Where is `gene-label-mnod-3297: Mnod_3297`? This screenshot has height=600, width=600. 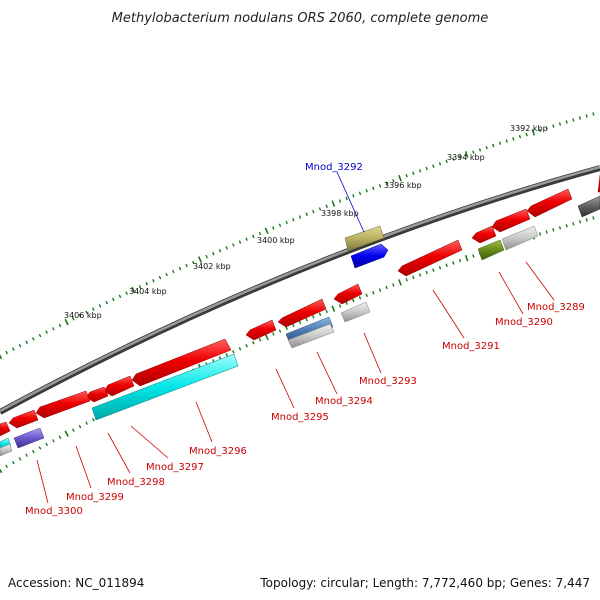 gene-label-mnod-3297: Mnod_3297 is located at coordinates (175, 467).